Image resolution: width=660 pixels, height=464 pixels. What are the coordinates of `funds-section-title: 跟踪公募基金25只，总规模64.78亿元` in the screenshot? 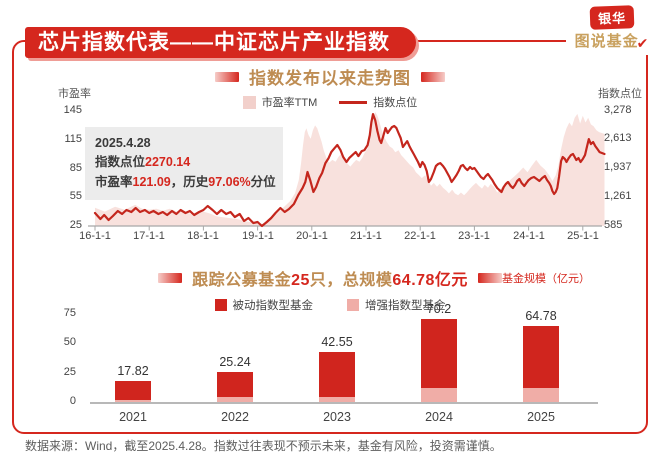 It's located at (330, 278).